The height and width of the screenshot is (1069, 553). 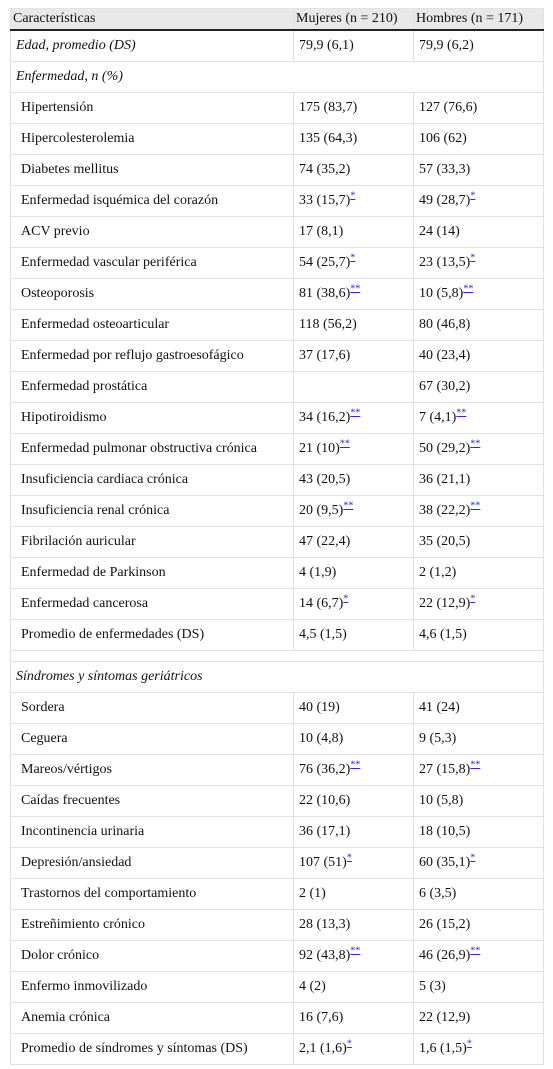 I want to click on table-cell: 21 (10)**, so click(x=353, y=449).